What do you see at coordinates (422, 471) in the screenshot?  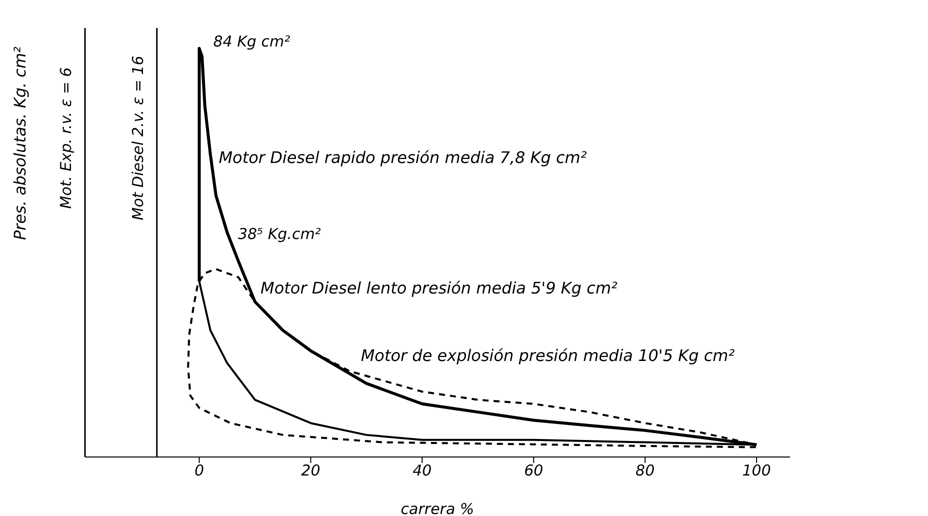 I see `x-tick-label: 40` at bounding box center [422, 471].